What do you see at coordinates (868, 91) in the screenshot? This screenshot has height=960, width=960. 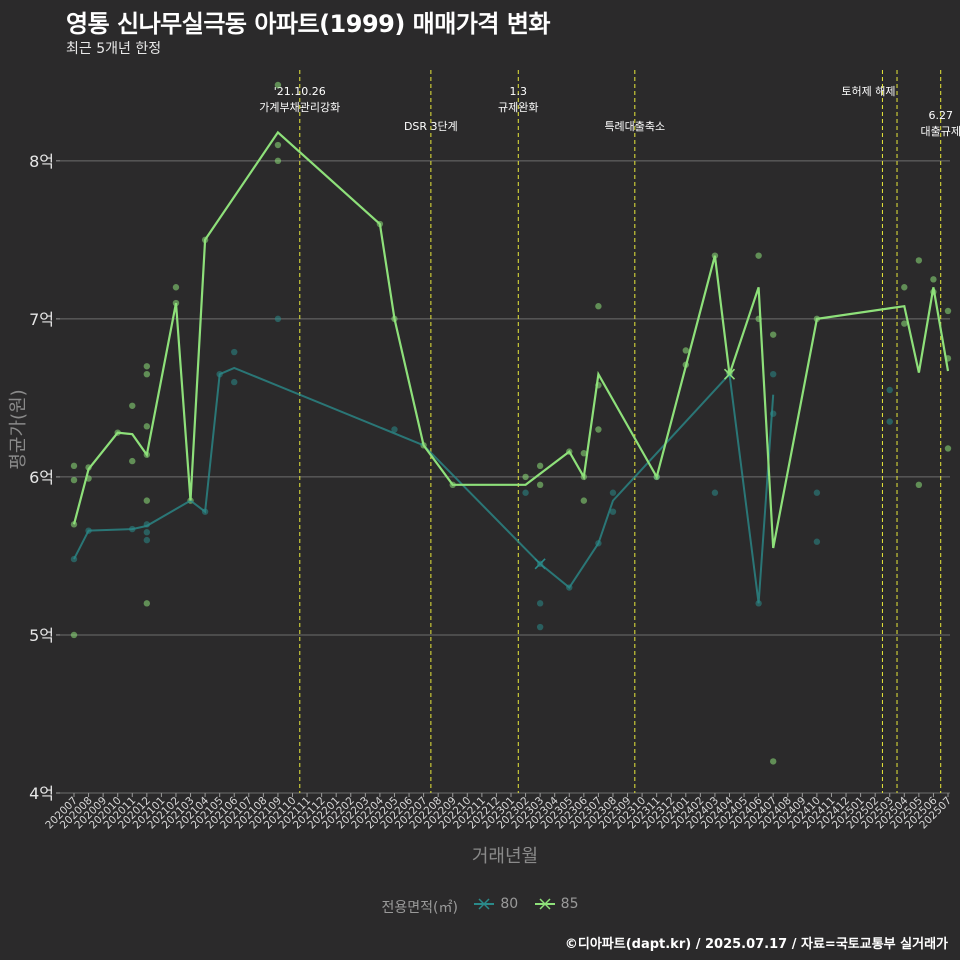 I see `event-label: 토허제 해제` at bounding box center [868, 91].